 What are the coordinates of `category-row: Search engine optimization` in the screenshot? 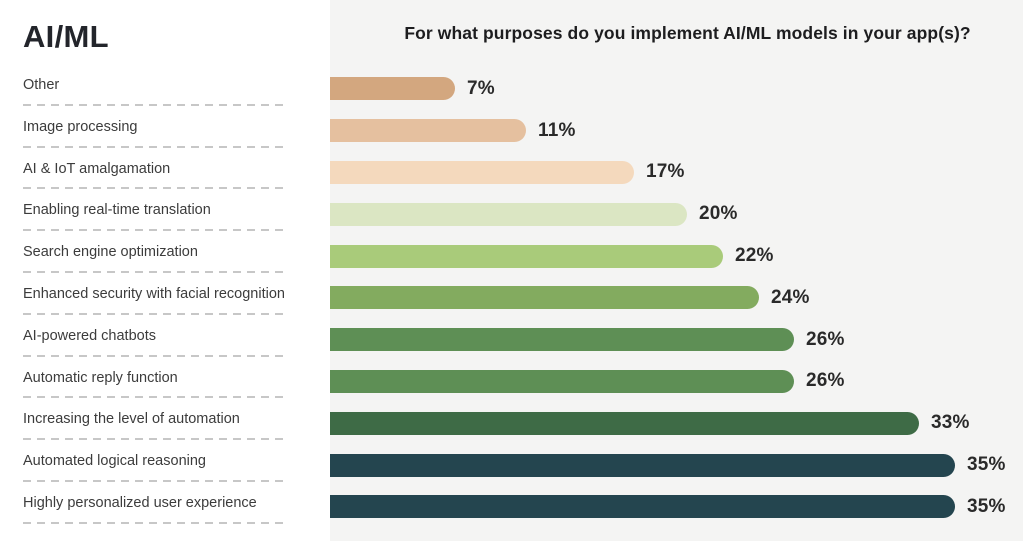 It's located at (154, 256).